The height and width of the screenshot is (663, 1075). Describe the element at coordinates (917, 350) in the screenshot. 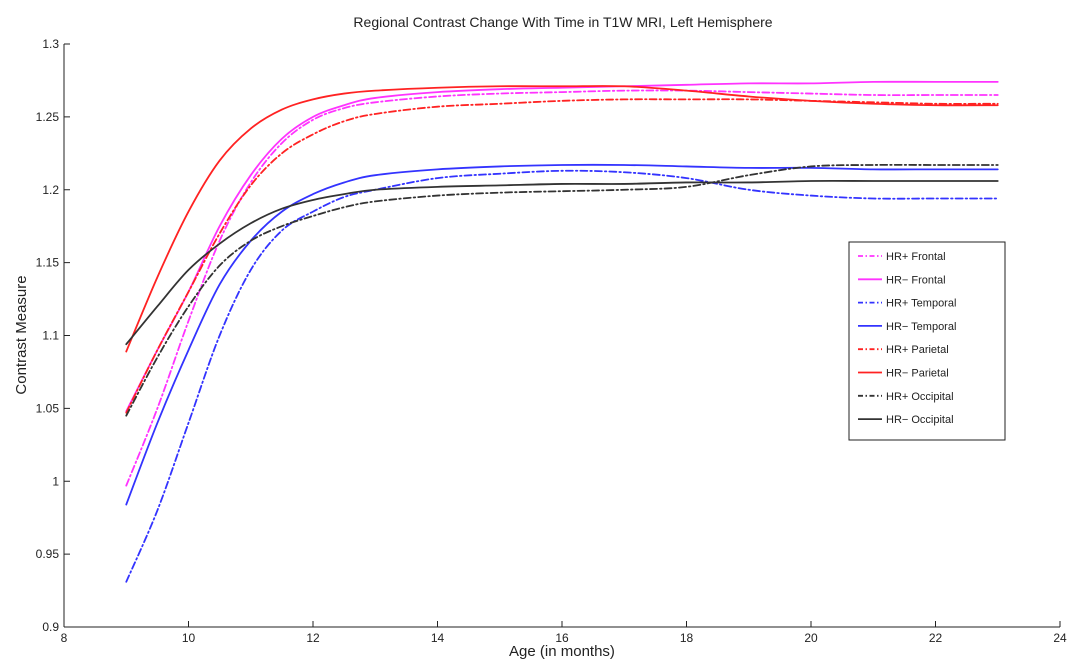

I see `legend-label: HR+ Parietal` at that location.